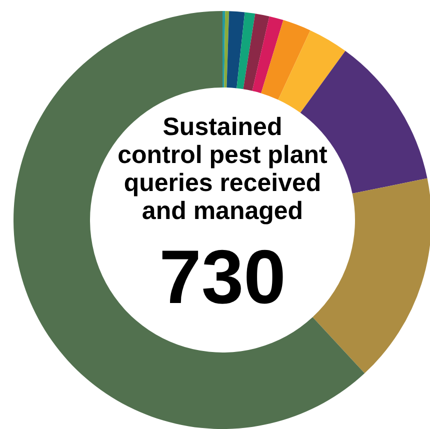  Describe the element at coordinates (222, 277) in the screenshot. I see `text: 730` at that location.